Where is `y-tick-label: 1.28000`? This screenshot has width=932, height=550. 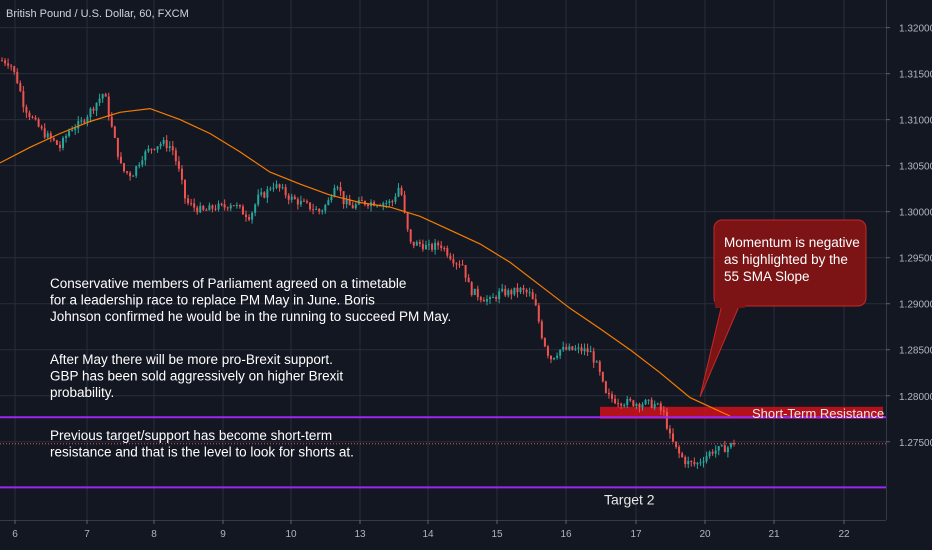
y-tick-label: 1.28000 is located at coordinates (915, 397).